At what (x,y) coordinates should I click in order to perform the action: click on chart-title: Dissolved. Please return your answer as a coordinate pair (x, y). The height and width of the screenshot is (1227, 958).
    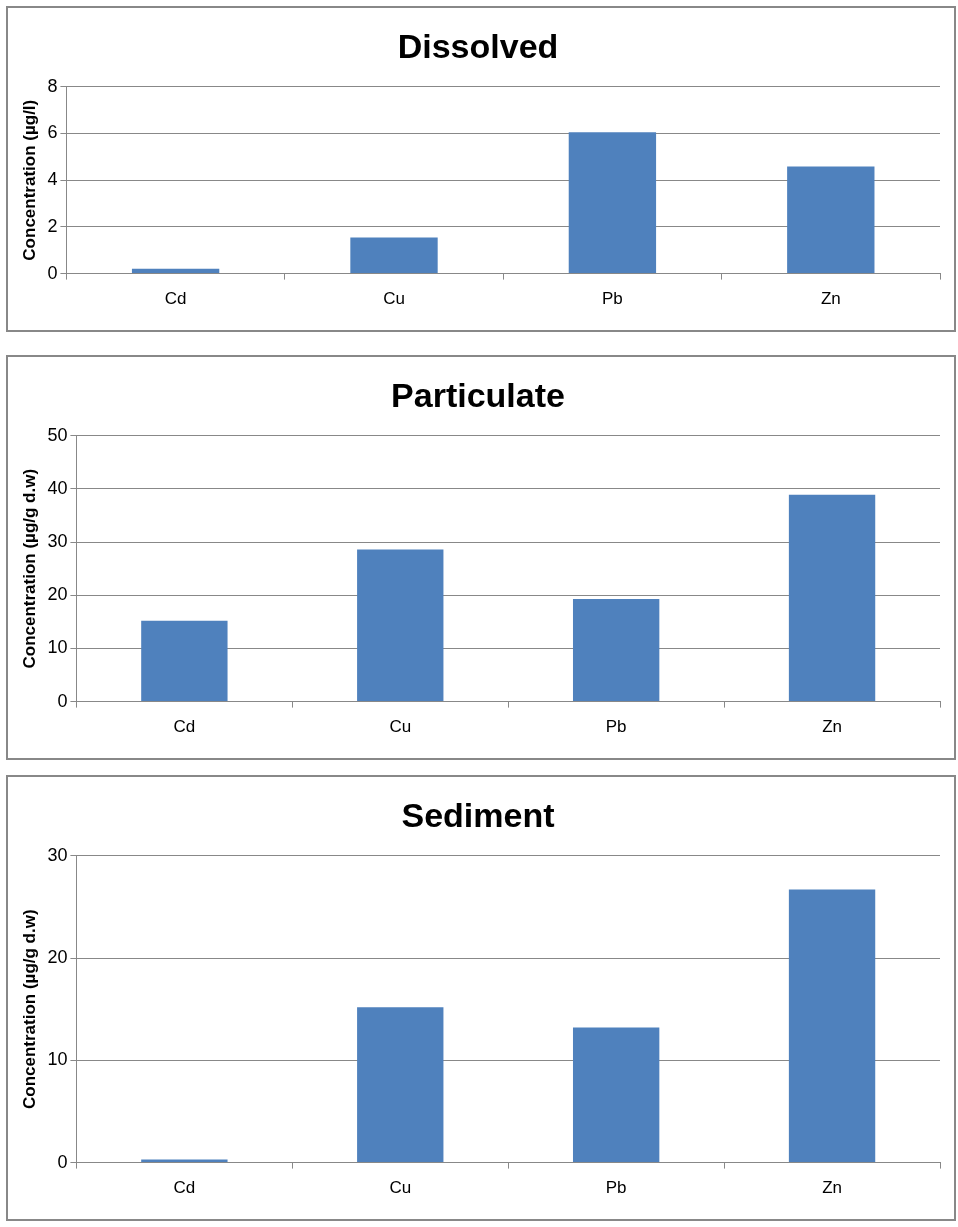
    Looking at the image, I should click on (478, 45).